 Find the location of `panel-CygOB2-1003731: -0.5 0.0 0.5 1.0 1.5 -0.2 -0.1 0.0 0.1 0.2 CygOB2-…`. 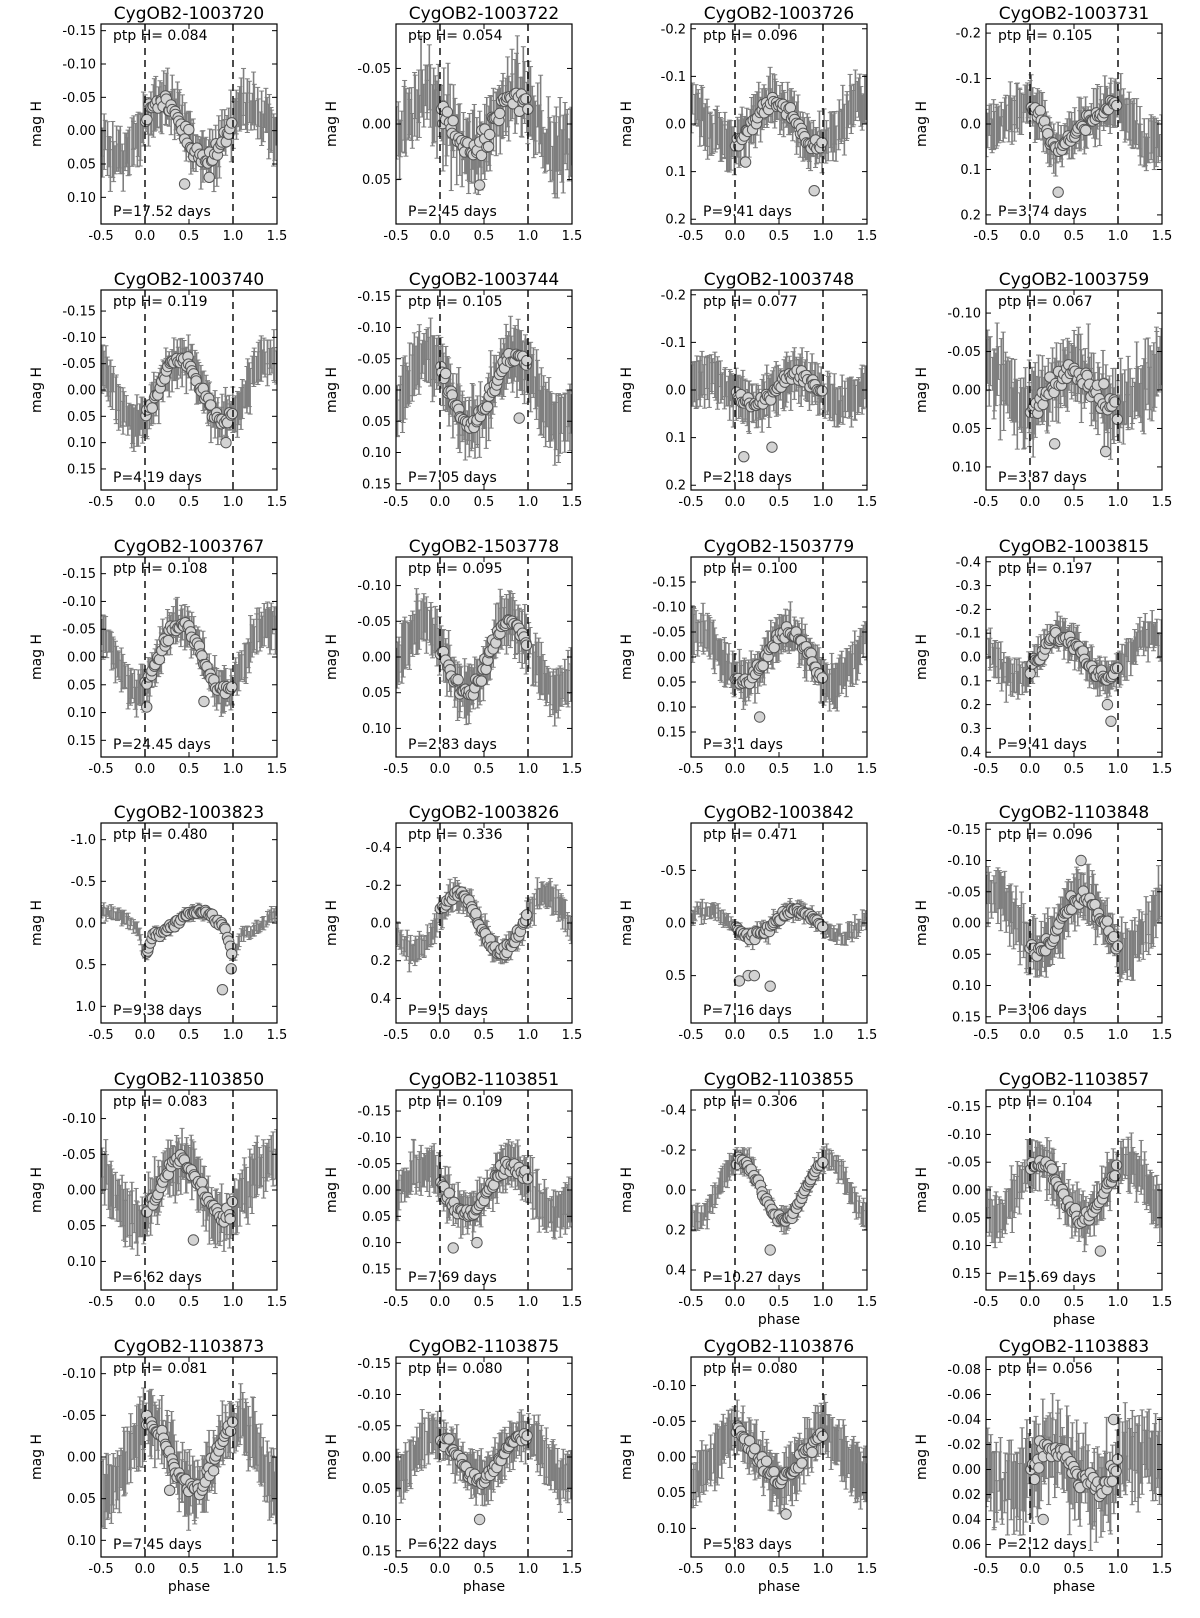

panel-CygOB2-1003731: -0.5 0.0 0.5 1.0 1.5 -0.2 -0.1 0.0 0.1 0.2 CygOB2-… is located at coordinates (1043, 124).